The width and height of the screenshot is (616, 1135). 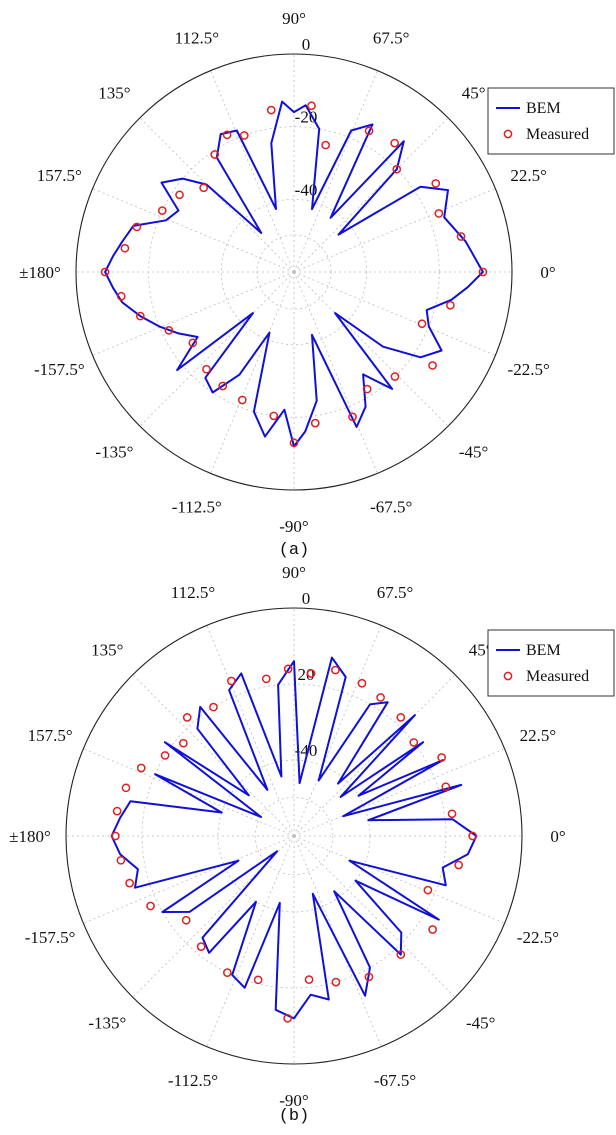 I want to click on angle-tick-label: 45°, so click(x=481, y=649).